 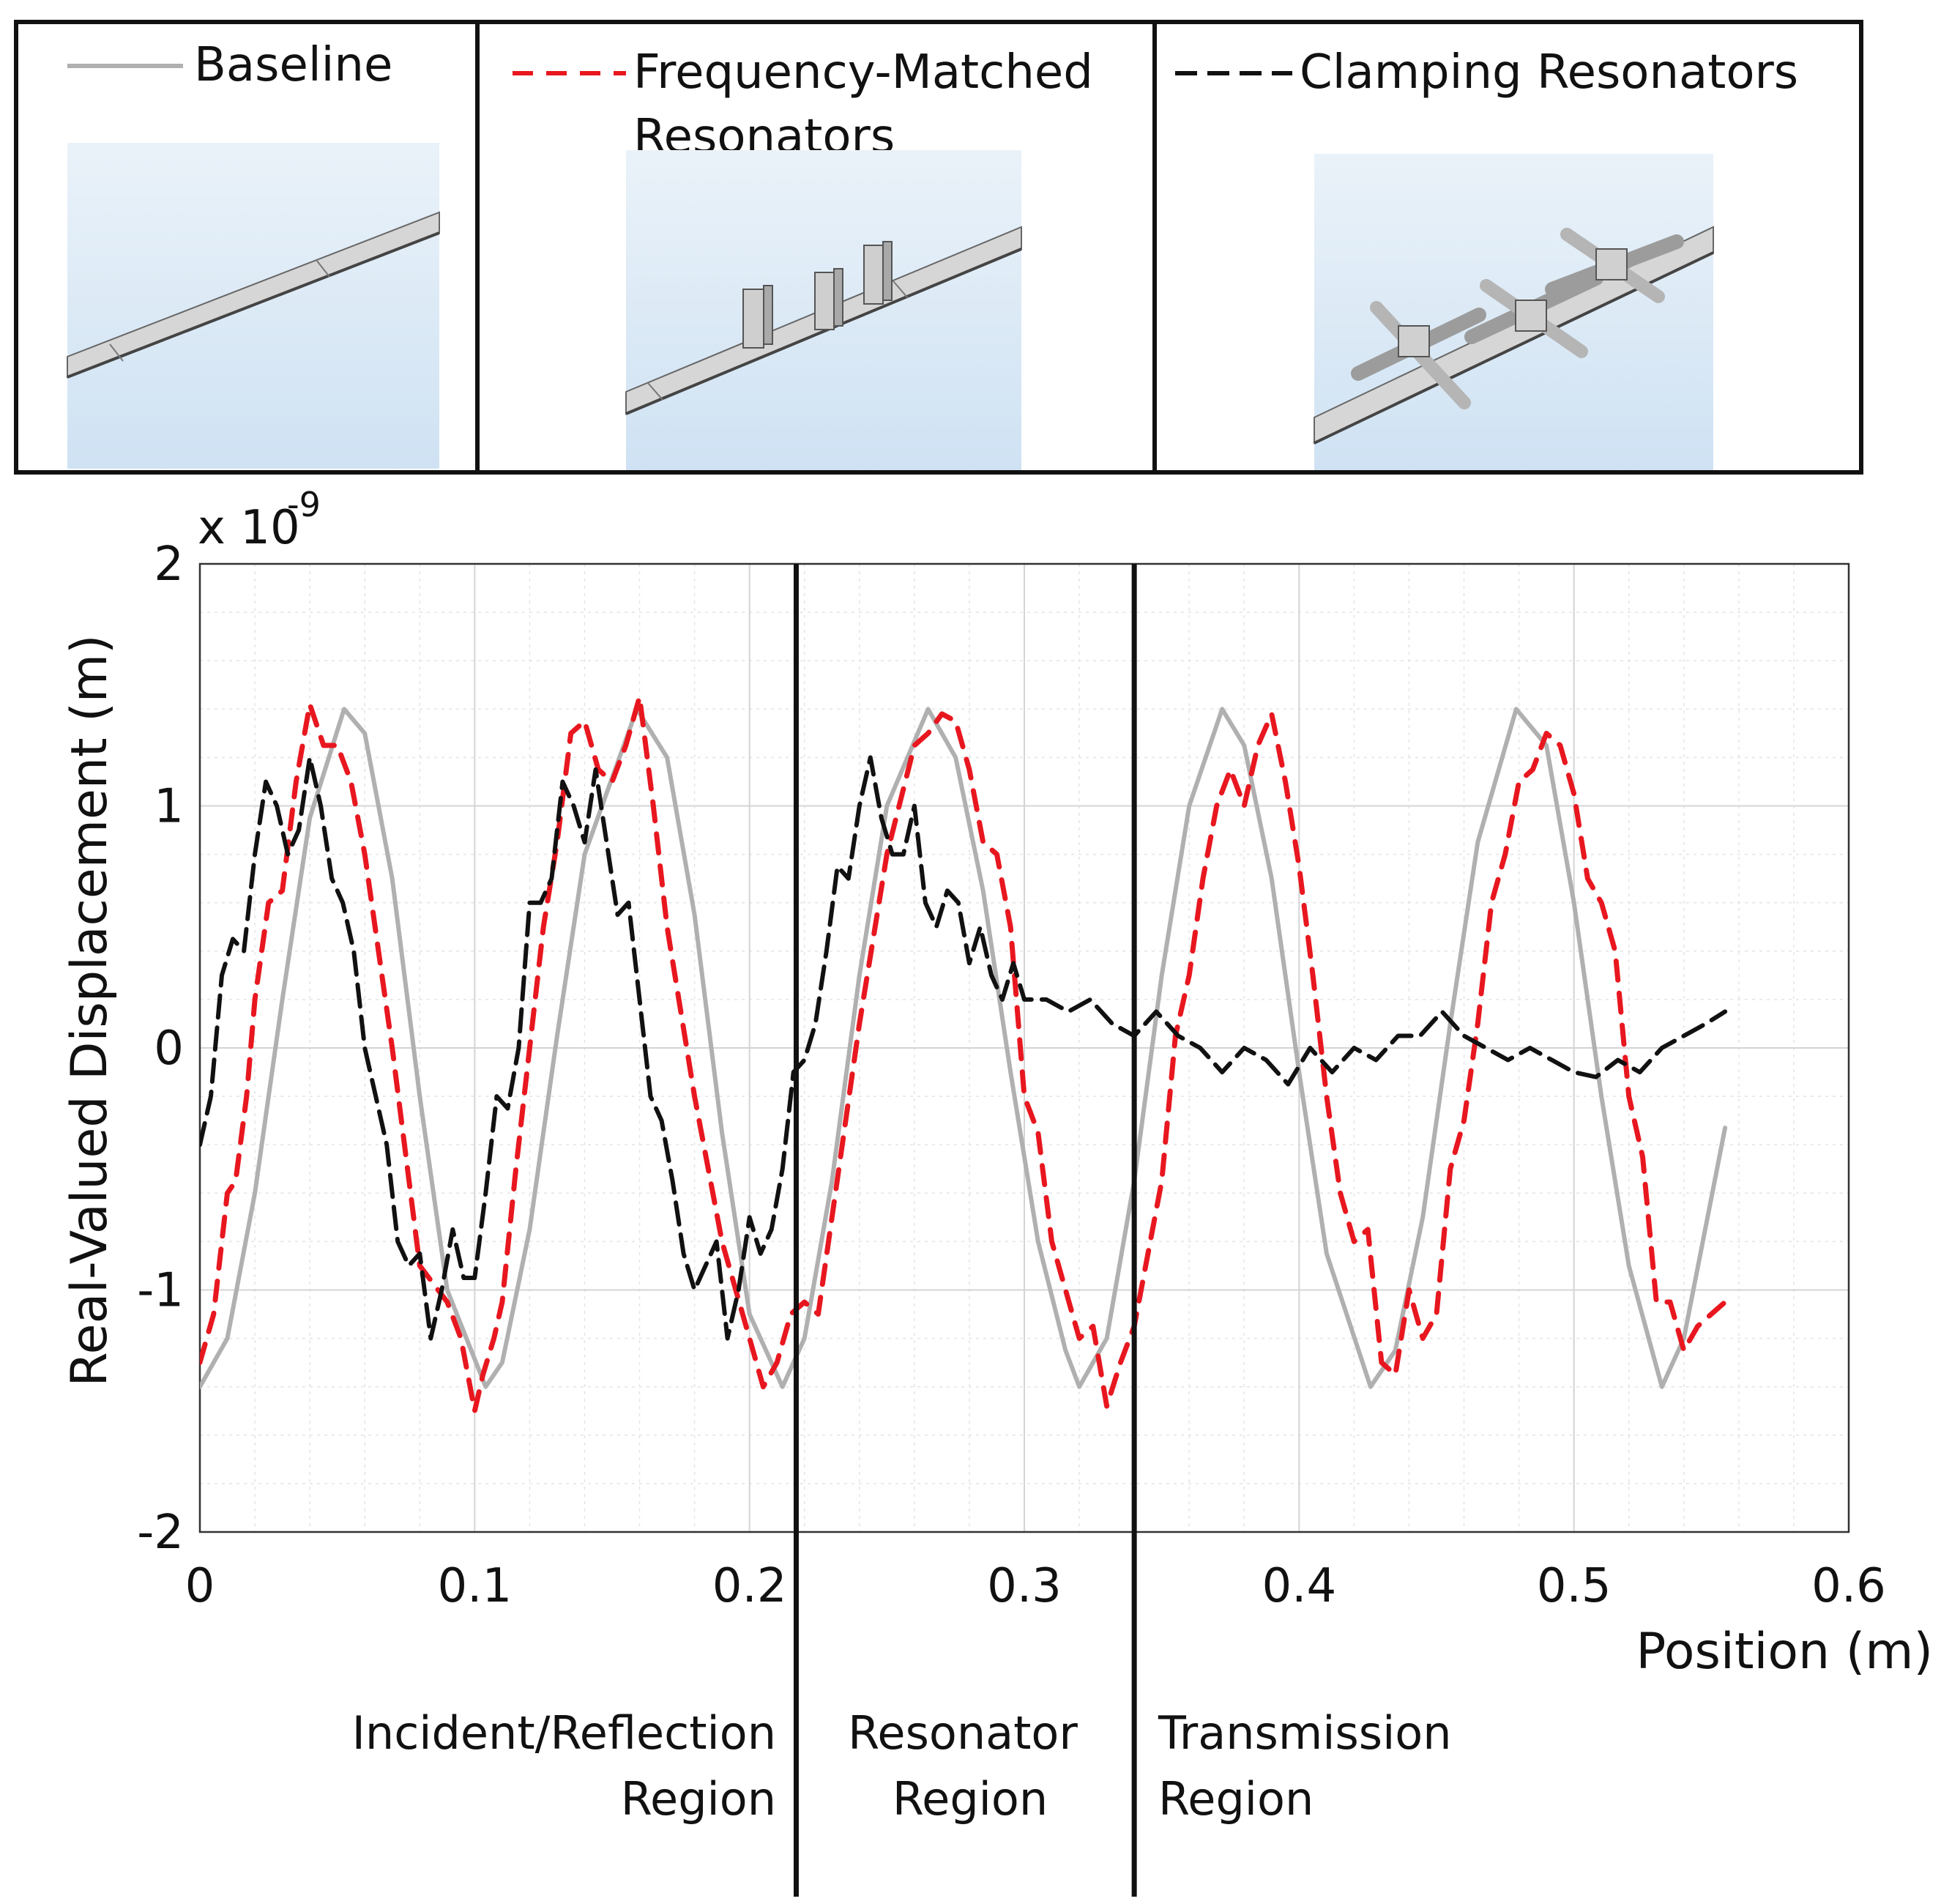 What do you see at coordinates (160, 1291) in the screenshot?
I see `y-tick-label: -1` at bounding box center [160, 1291].